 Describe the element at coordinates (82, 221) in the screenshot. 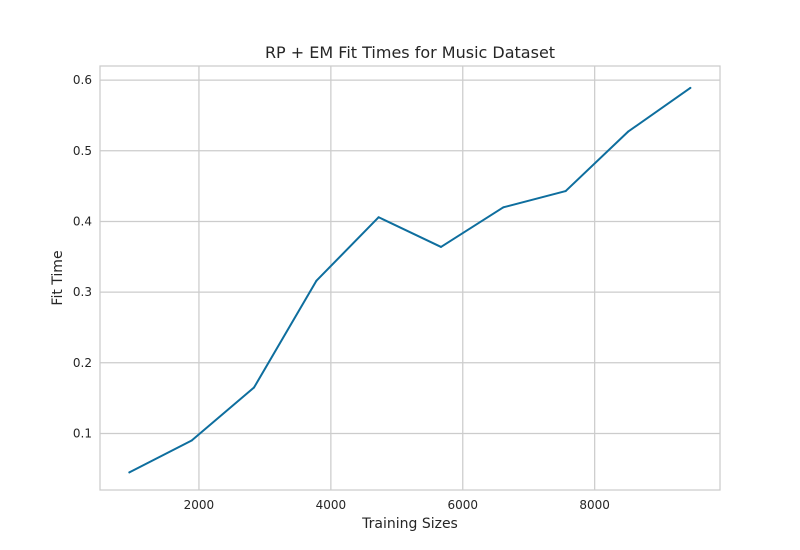

I see `y-tick-label: 0.4` at that location.